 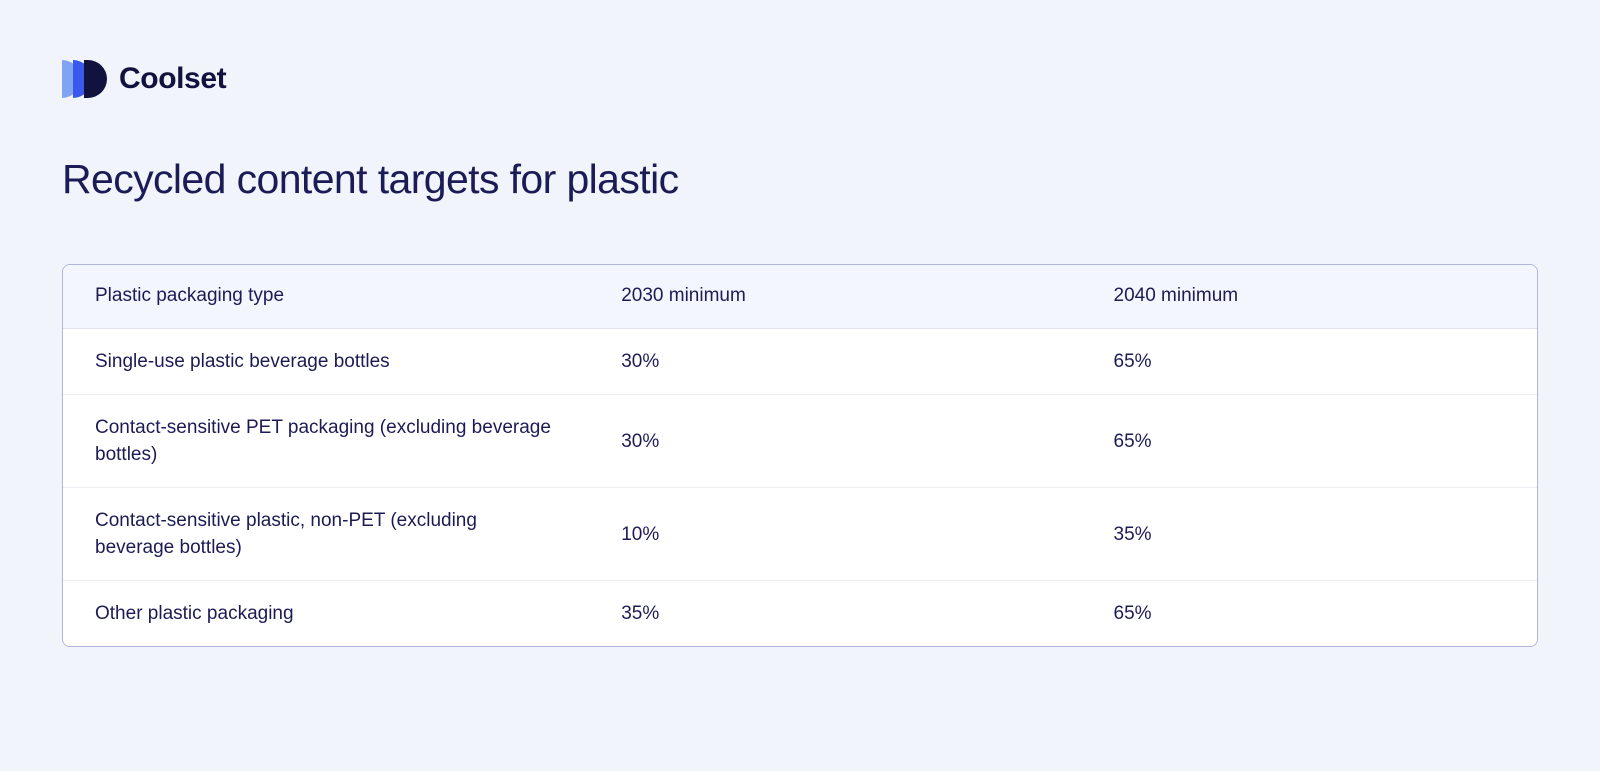 What do you see at coordinates (326, 361) in the screenshot?
I see `cell-packaging-type: Single-use plastic beverage bottles` at bounding box center [326, 361].